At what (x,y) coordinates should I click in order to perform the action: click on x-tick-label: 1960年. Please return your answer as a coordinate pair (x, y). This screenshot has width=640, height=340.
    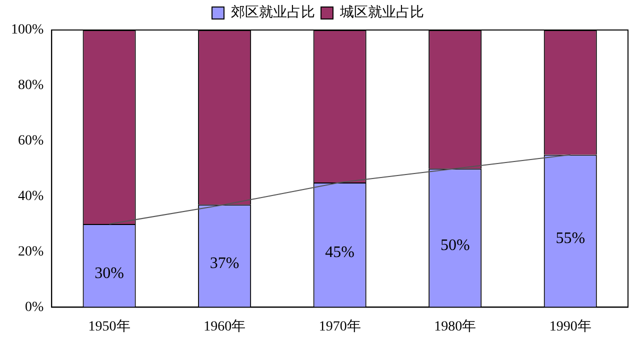
    Looking at the image, I should click on (225, 326).